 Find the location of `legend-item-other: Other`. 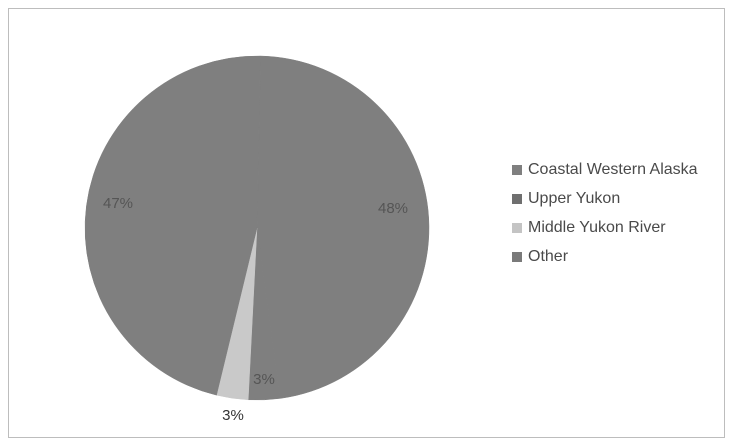

legend-item-other: Other is located at coordinates (605, 257).